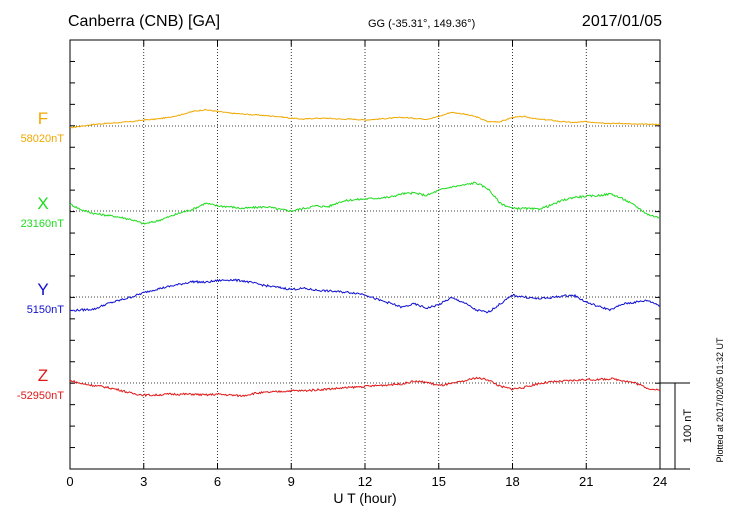  Describe the element at coordinates (720, 400) in the screenshot. I see `plotted-at-note: Plotted at 2017/02/05 01:32 UT` at that location.